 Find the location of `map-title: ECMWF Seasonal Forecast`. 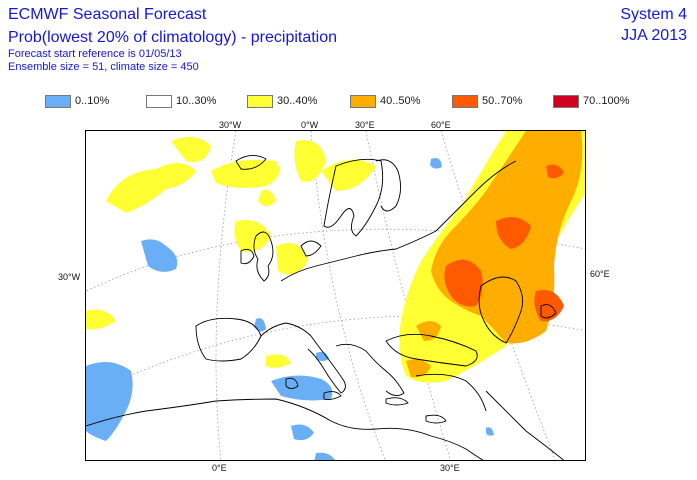

map-title: ECMWF Seasonal Forecast is located at coordinates (107, 14).